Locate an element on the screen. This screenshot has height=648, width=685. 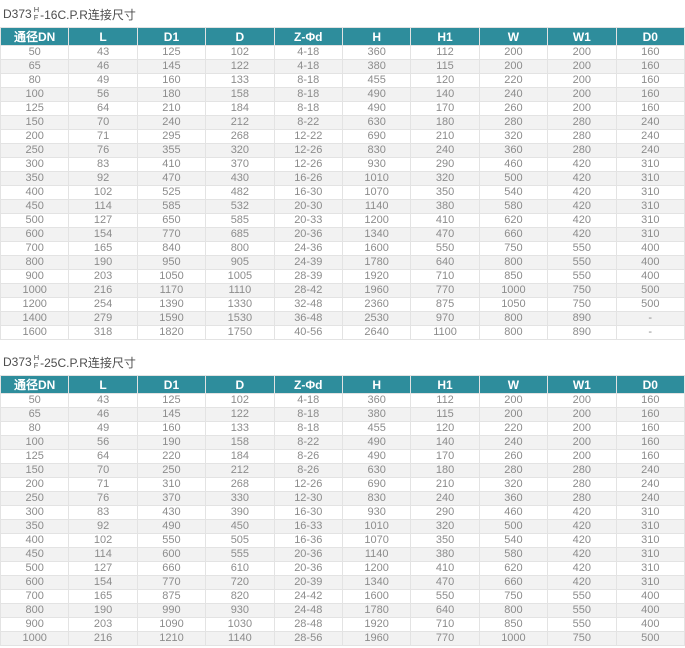
table-cell: 770 is located at coordinates (445, 638).